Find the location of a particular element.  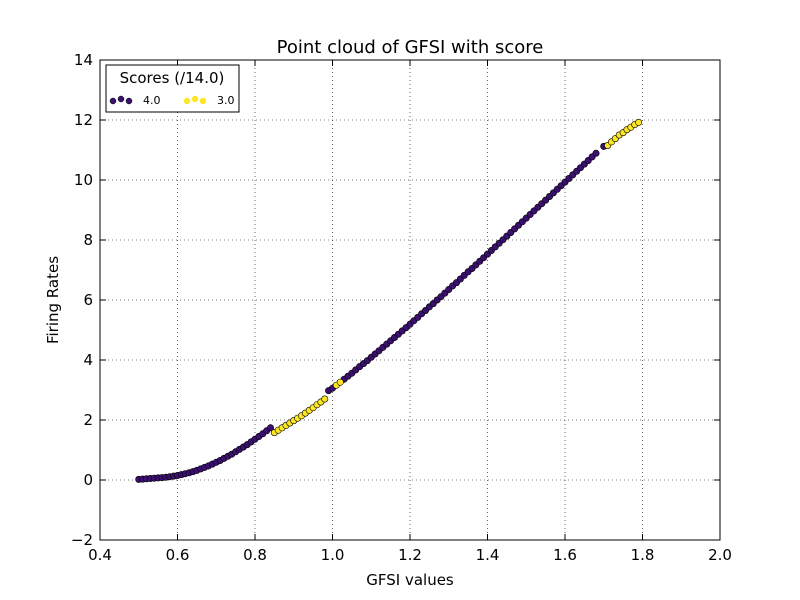

legend-title: Scores (/14.0) is located at coordinates (172, 78).